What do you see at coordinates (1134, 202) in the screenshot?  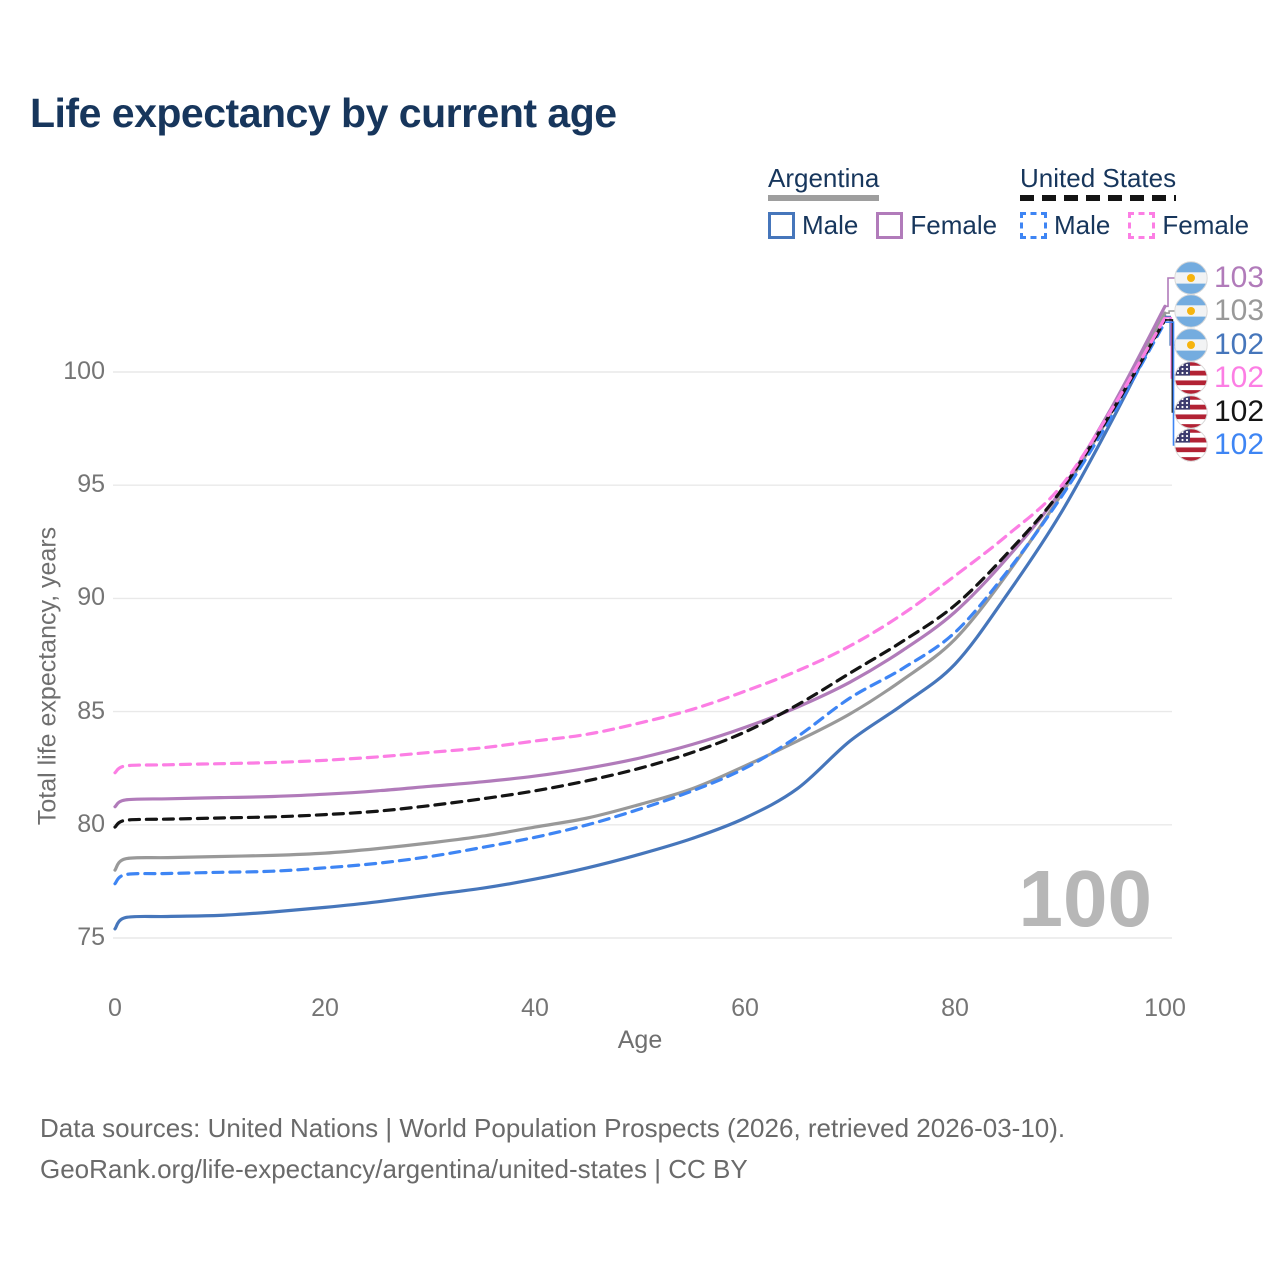 I see `legend-group-united-states: United States Male Female` at bounding box center [1134, 202].